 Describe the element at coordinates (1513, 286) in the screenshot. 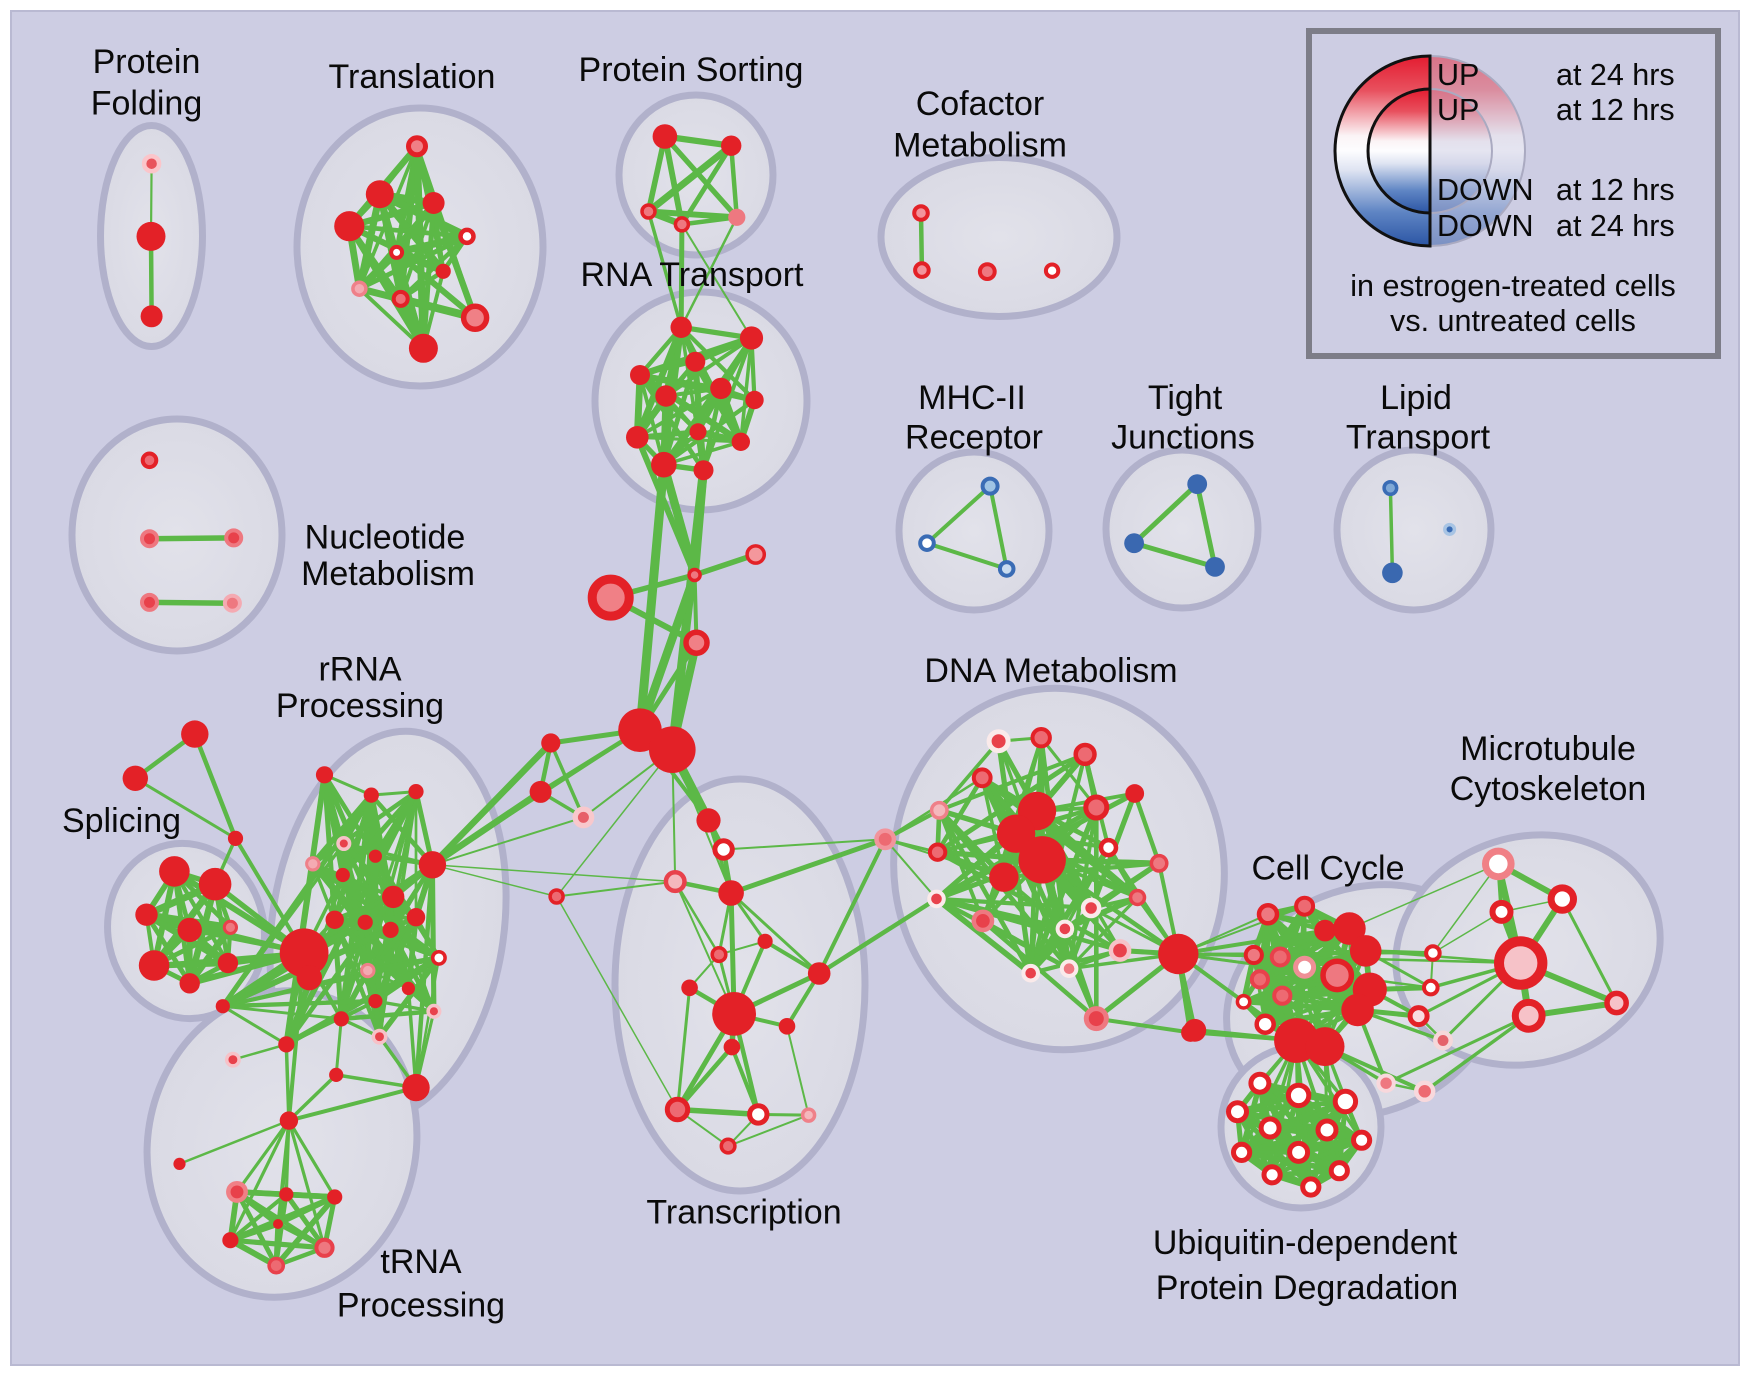

I see `svg-text: in estrogen-treated cells` at that location.